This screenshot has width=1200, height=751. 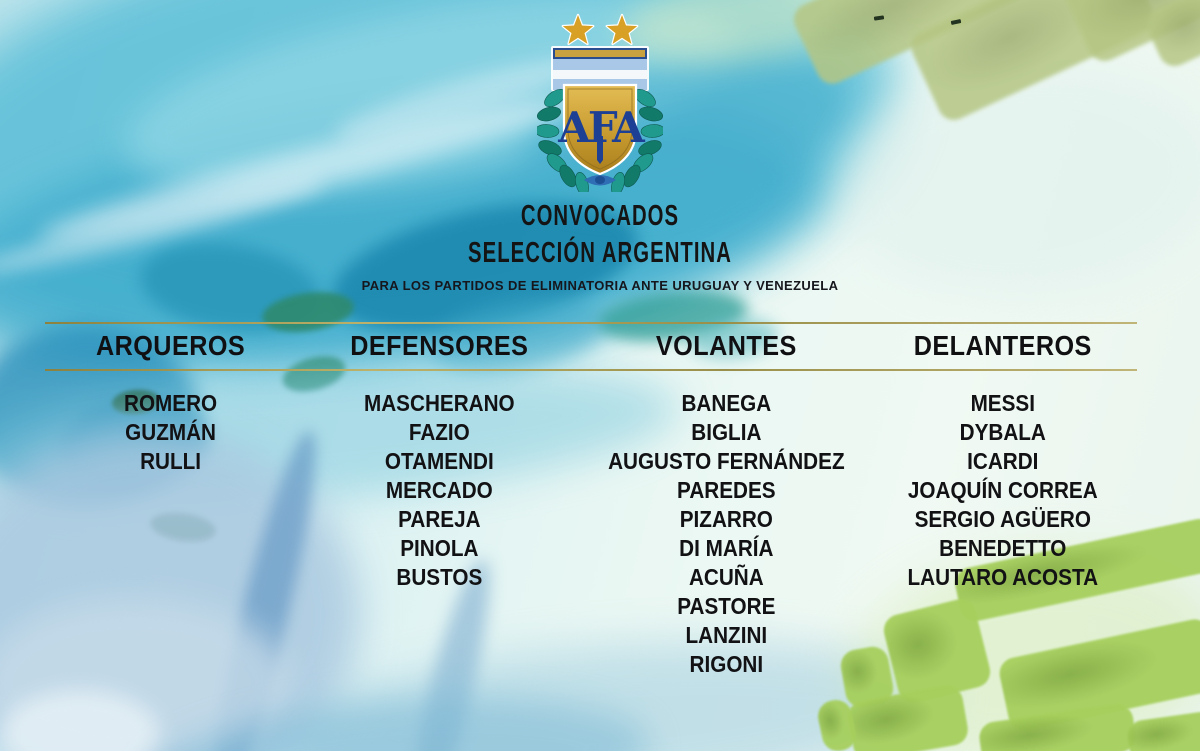 I want to click on player-list-arqueros: ROMERO GUZMÁN RULLI, so click(x=170, y=534).